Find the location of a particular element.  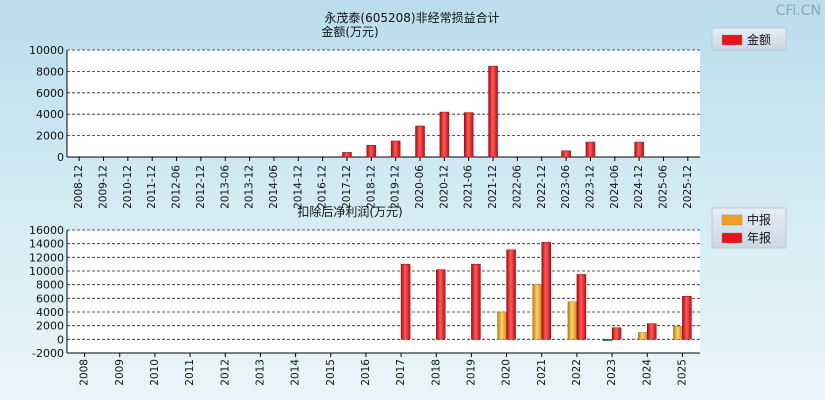

chart-2-xtick-label: 2023 is located at coordinates (612, 372).